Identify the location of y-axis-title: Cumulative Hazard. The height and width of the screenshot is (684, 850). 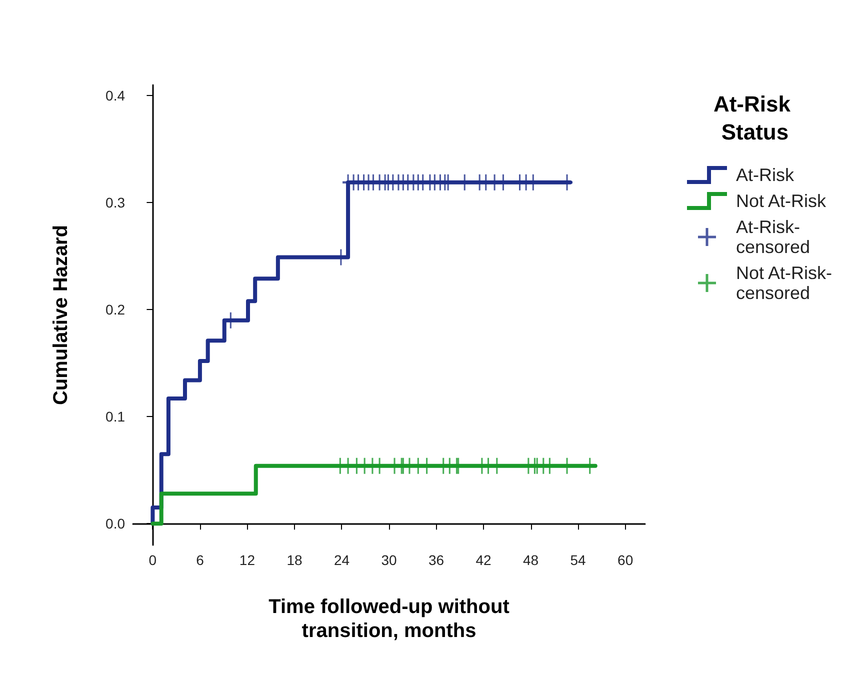
(61, 315).